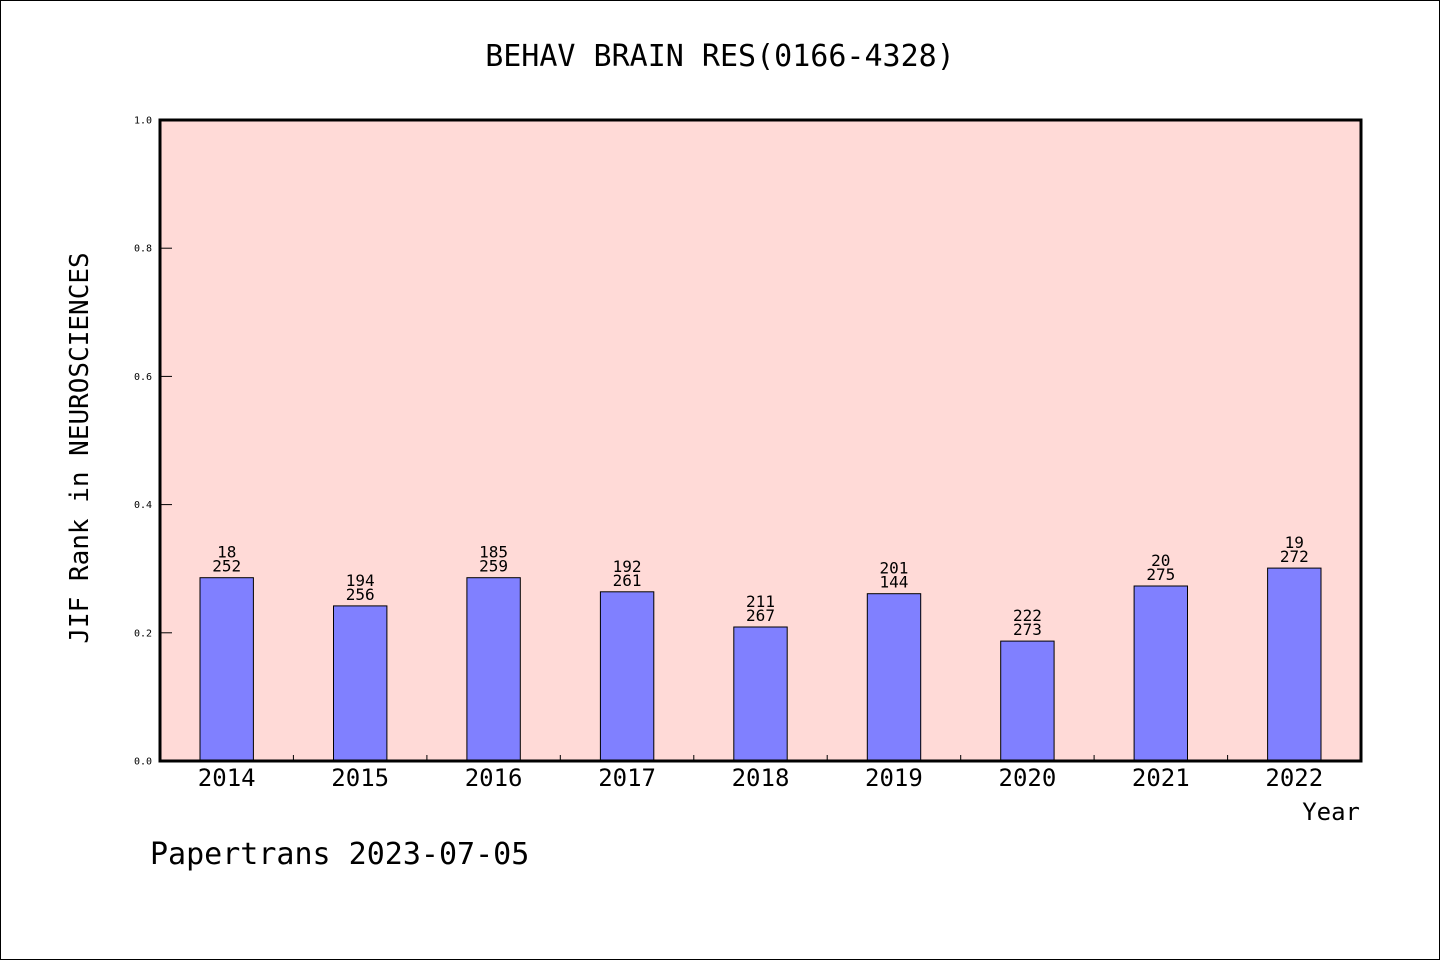 This screenshot has height=960, width=1440. I want to click on bar-label-bottom-2018: 267, so click(760, 615).